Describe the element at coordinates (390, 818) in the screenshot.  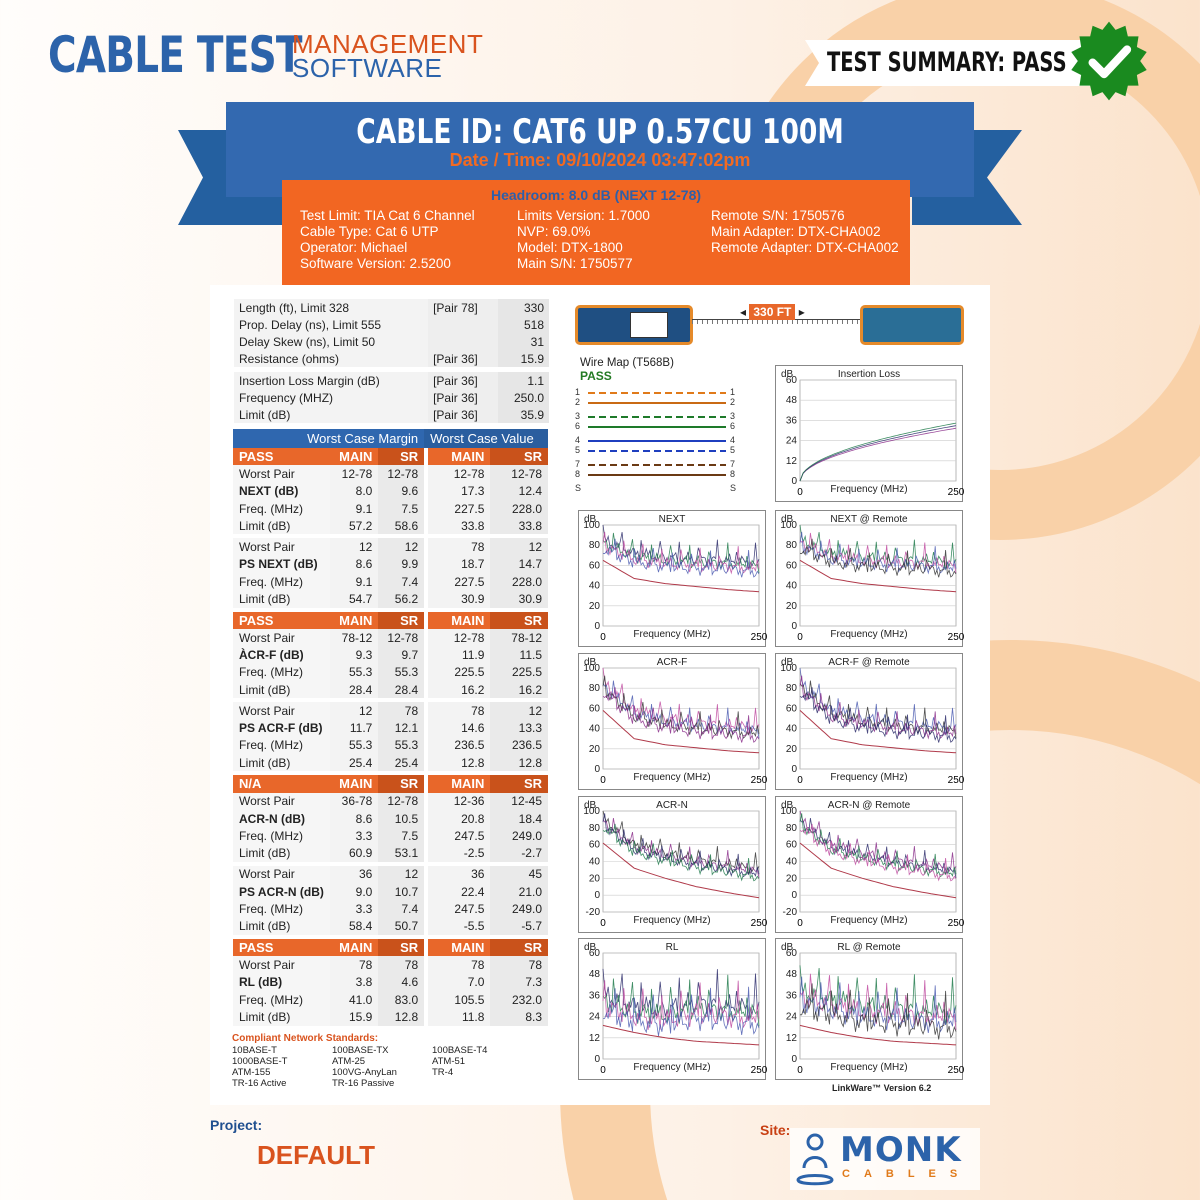
I see `table-row: ACR-N (dB) 8.6 10.5 20.8 18.4` at that location.